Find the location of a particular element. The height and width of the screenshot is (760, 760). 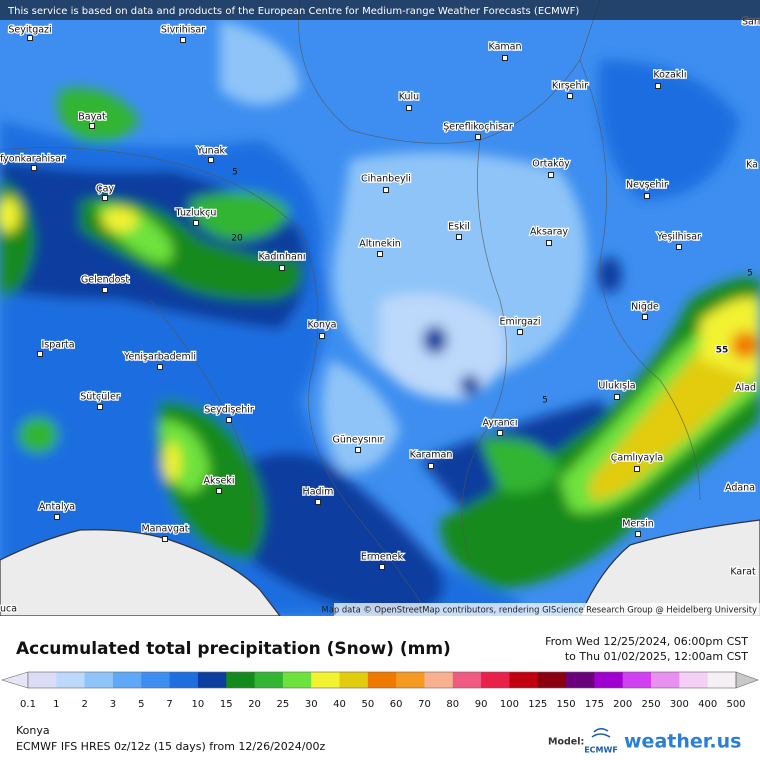

city-label: Gelendost is located at coordinates (105, 280).